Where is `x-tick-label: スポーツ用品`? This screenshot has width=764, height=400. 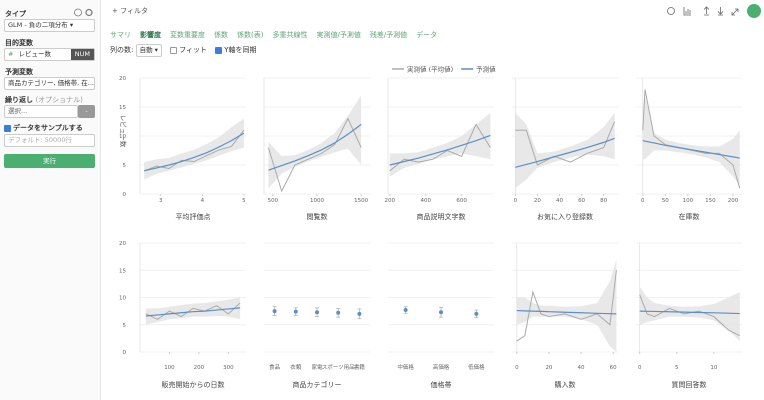
x-tick-label: スポーツ用品 is located at coordinates (338, 367).